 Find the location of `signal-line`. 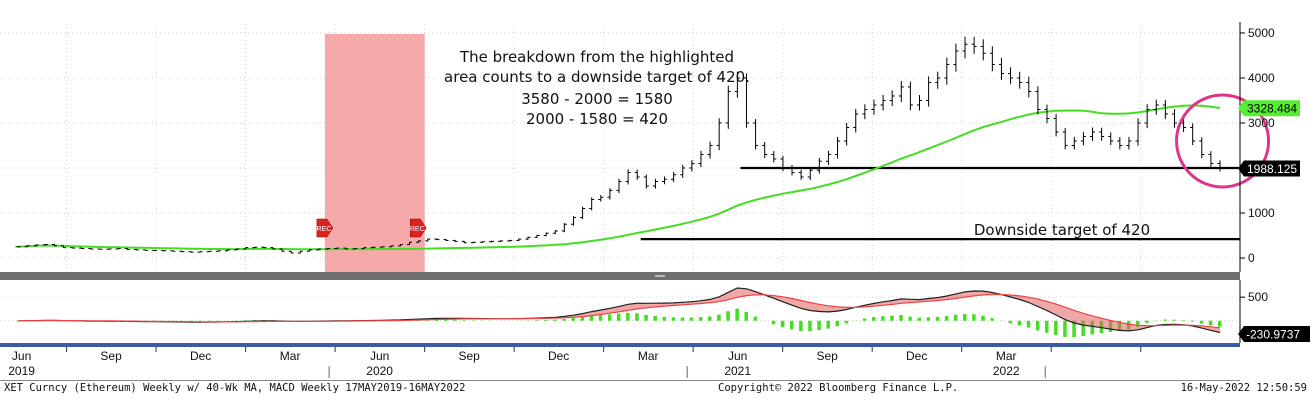

signal-line is located at coordinates (619, 311).